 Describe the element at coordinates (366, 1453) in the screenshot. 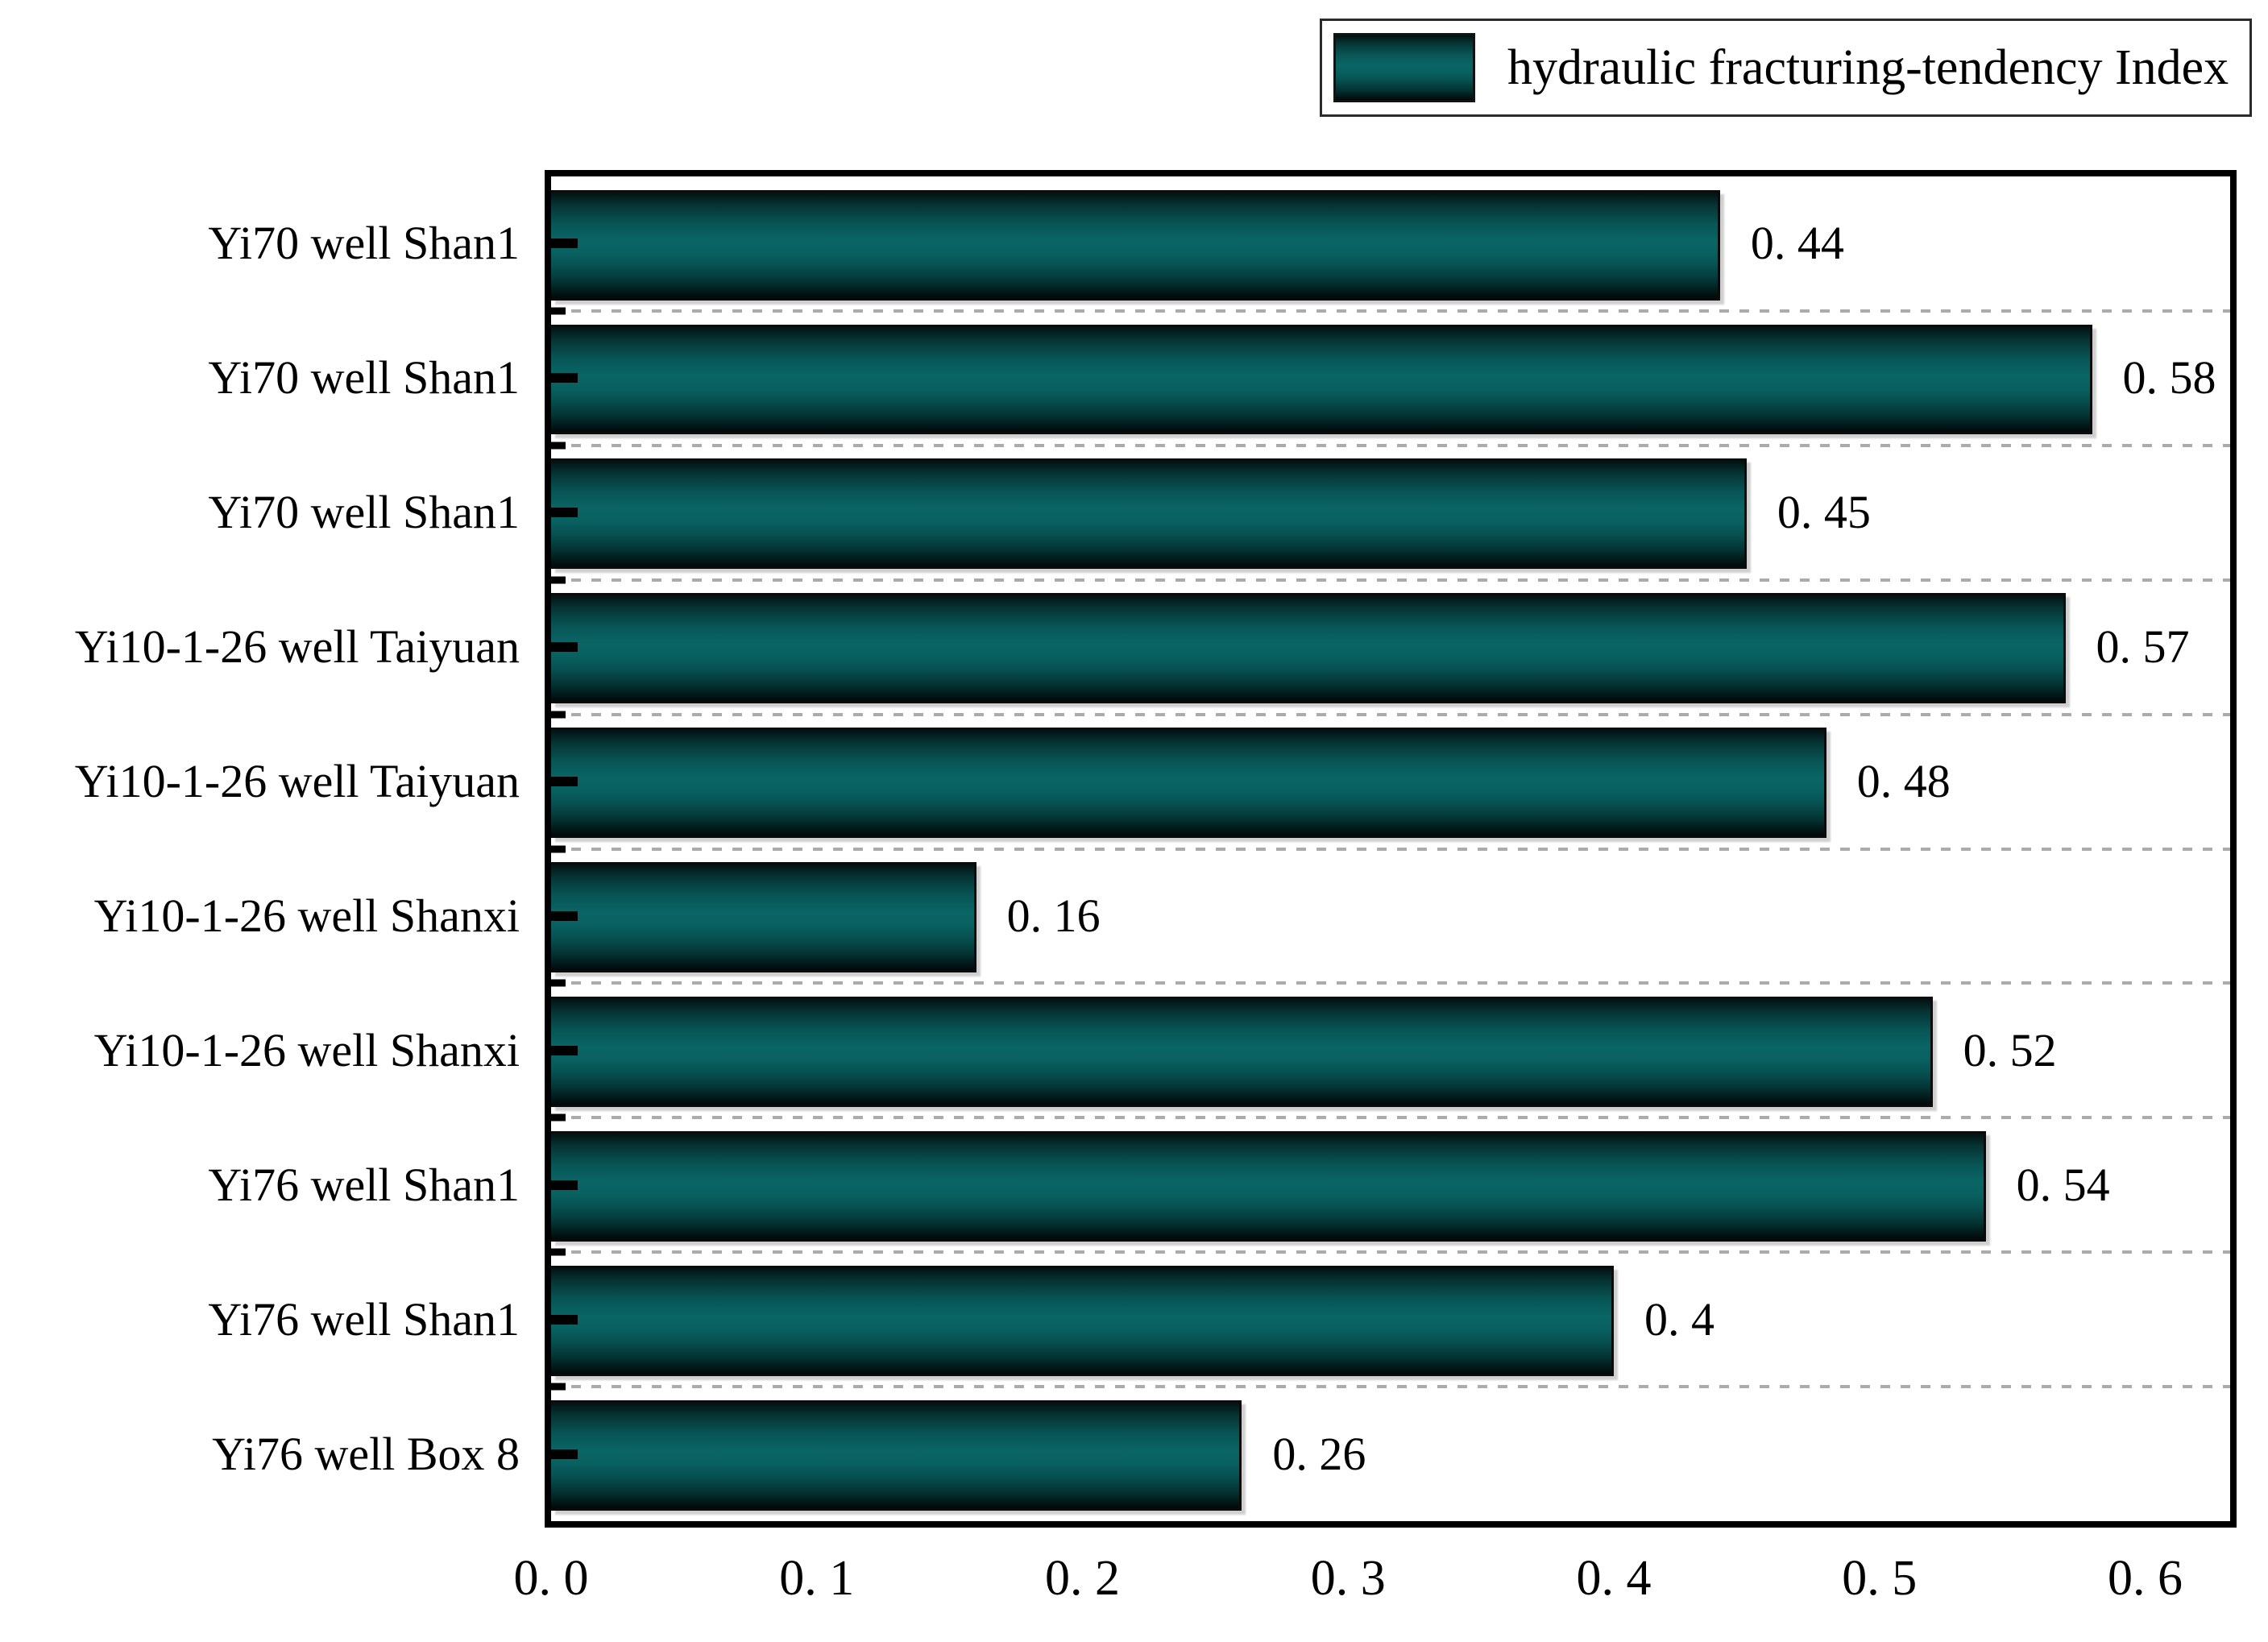

I see `category-label: Yi76 well Box 8` at that location.